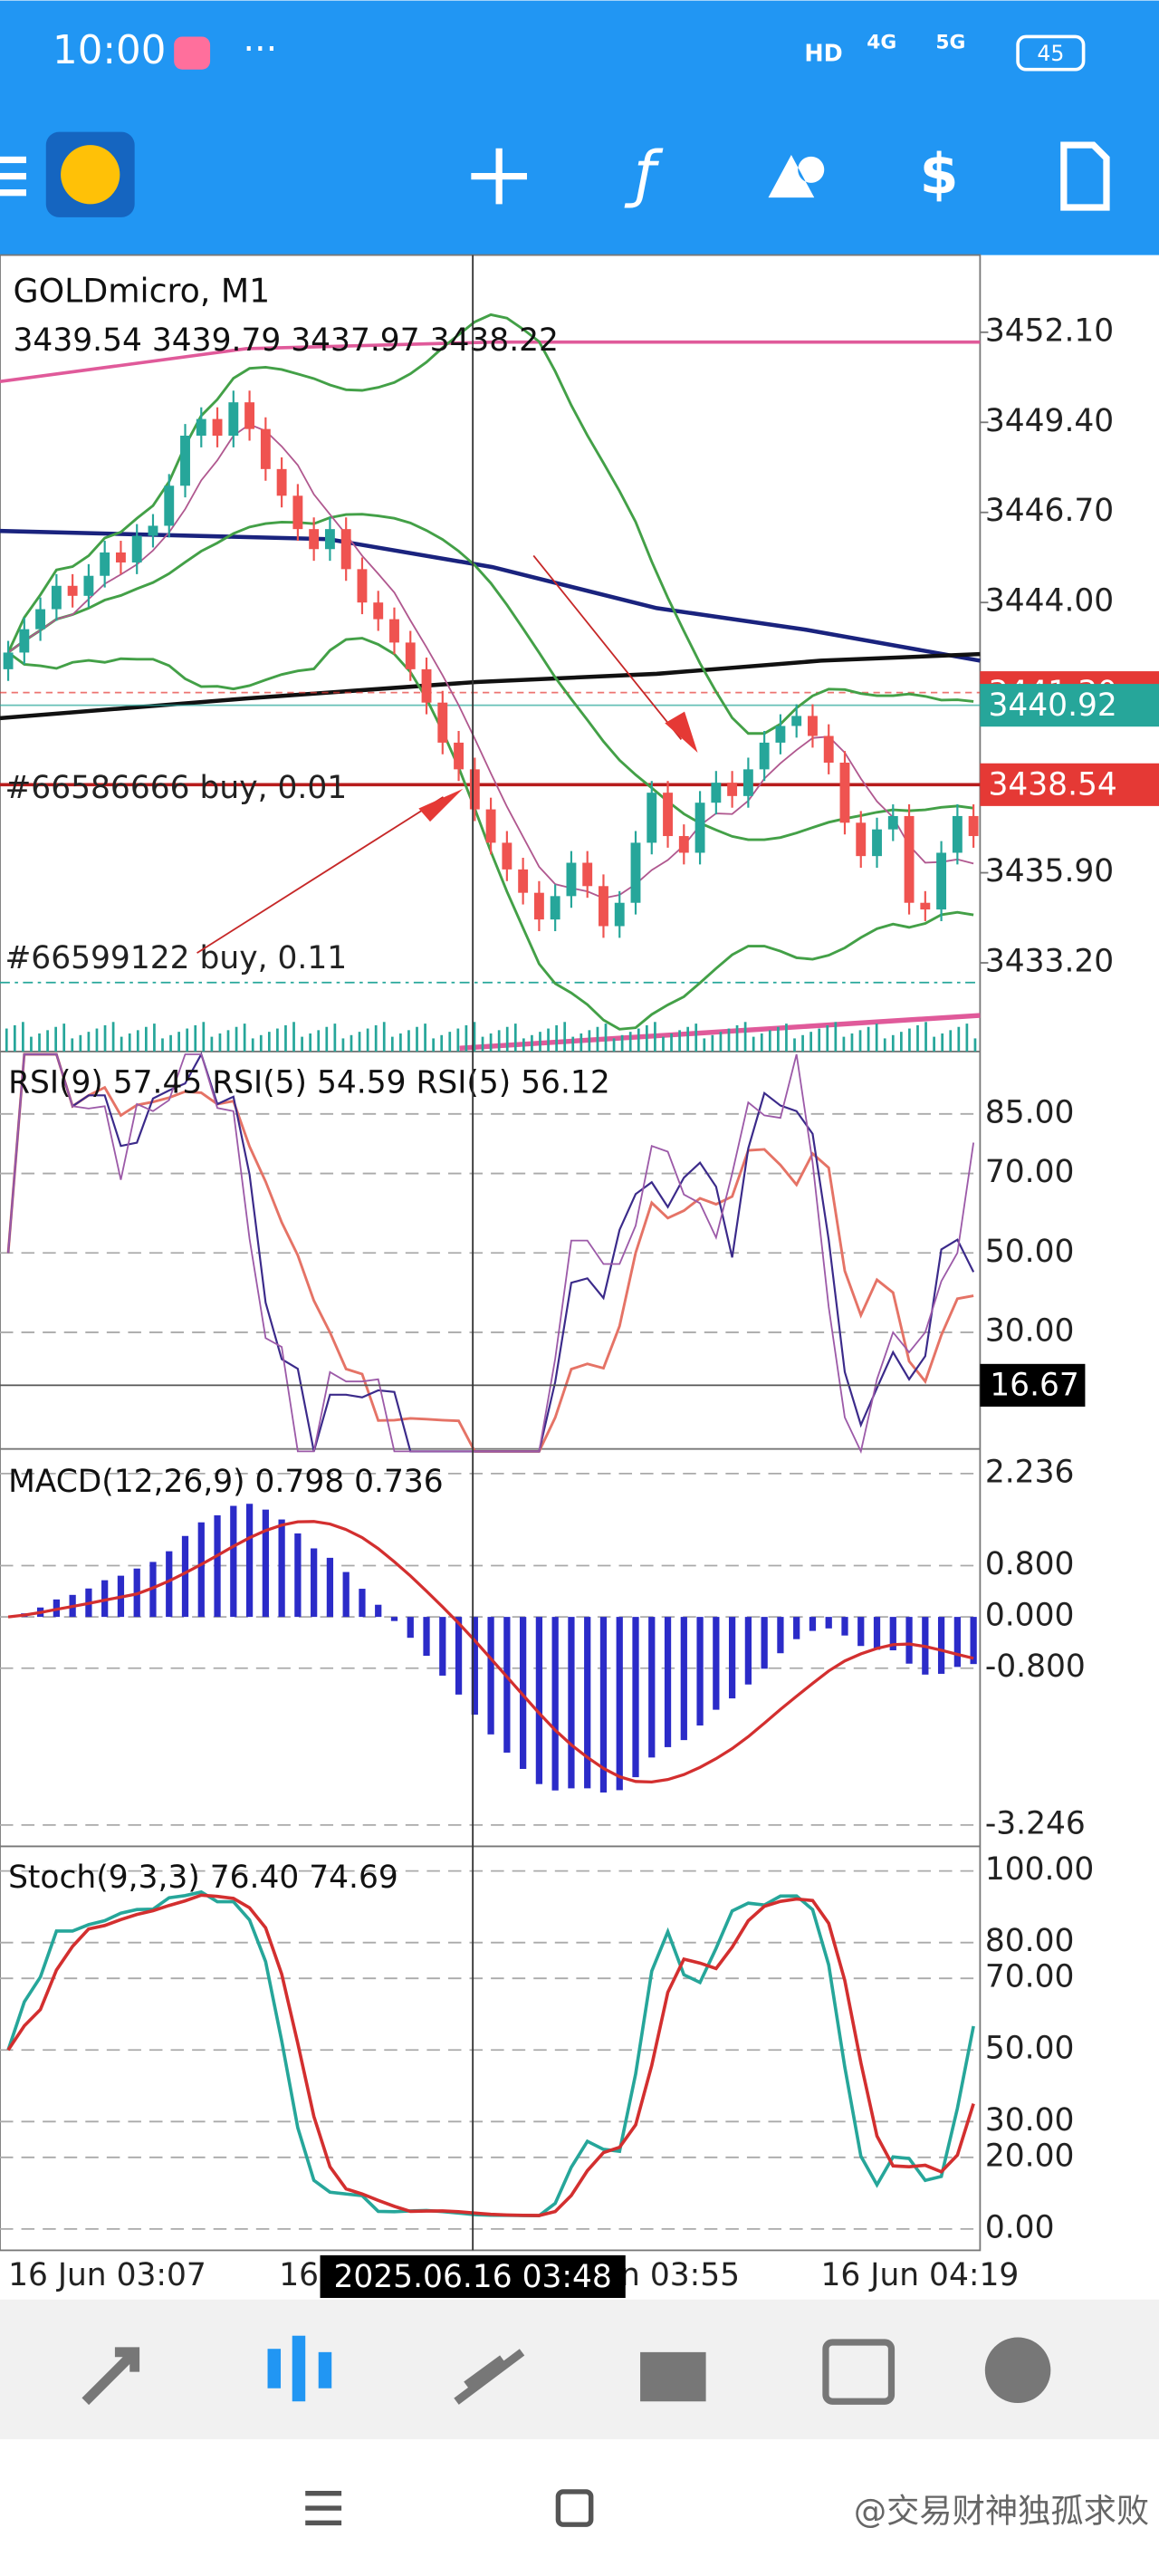  Describe the element at coordinates (142, 290) in the screenshot. I see `symbol-title: GOLDmicro, M1` at that location.